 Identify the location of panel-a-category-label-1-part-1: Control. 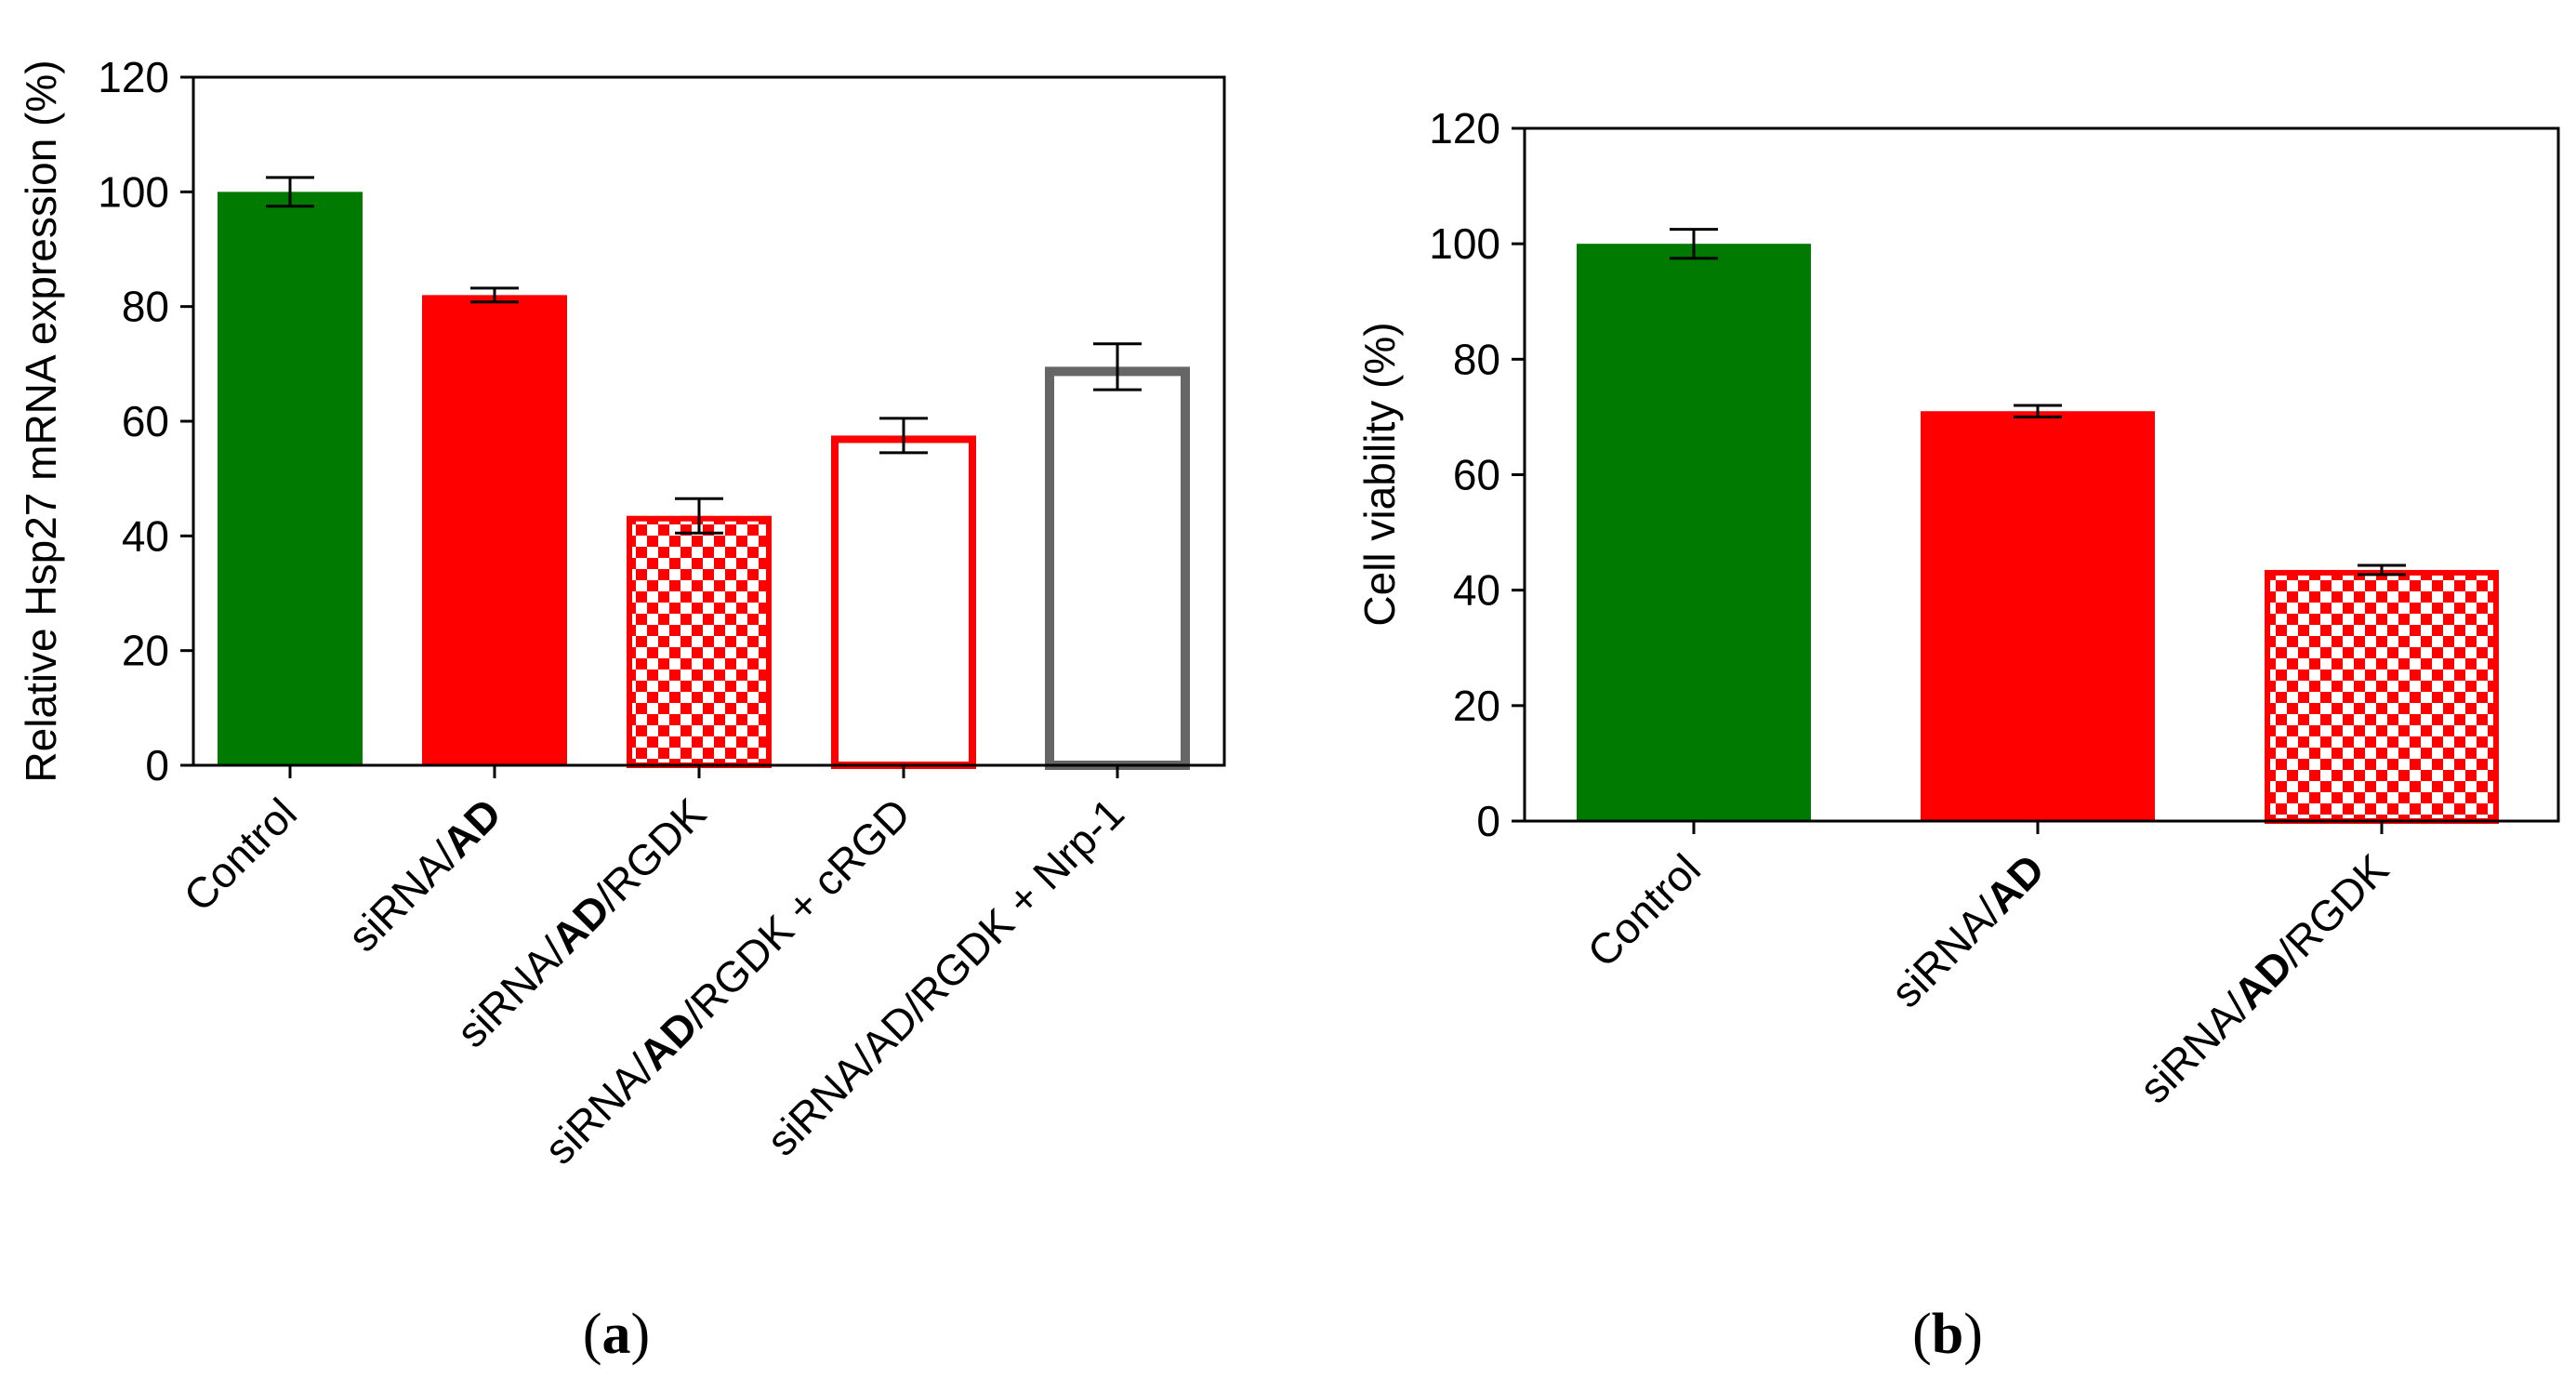
(240, 855).